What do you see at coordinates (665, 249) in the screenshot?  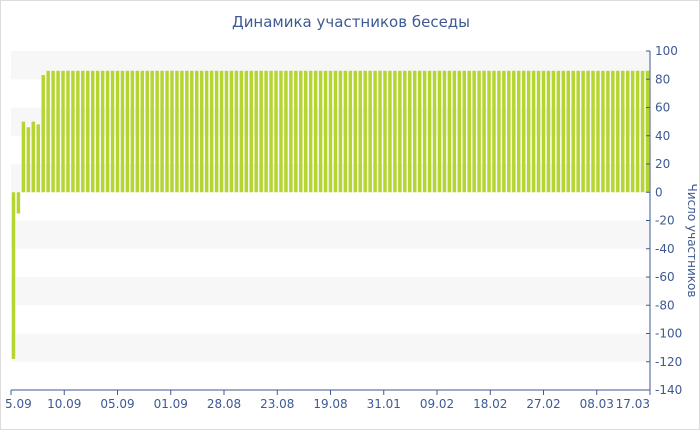 I see `y-tick-label: -40` at bounding box center [665, 249].